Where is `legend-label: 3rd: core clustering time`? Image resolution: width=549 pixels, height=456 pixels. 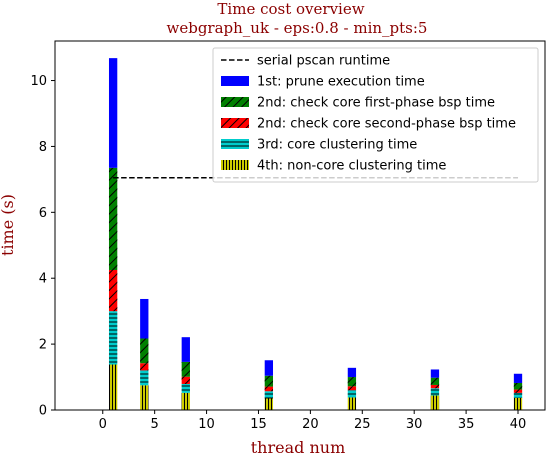 legend-label: 3rd: core clustering time is located at coordinates (337, 145).